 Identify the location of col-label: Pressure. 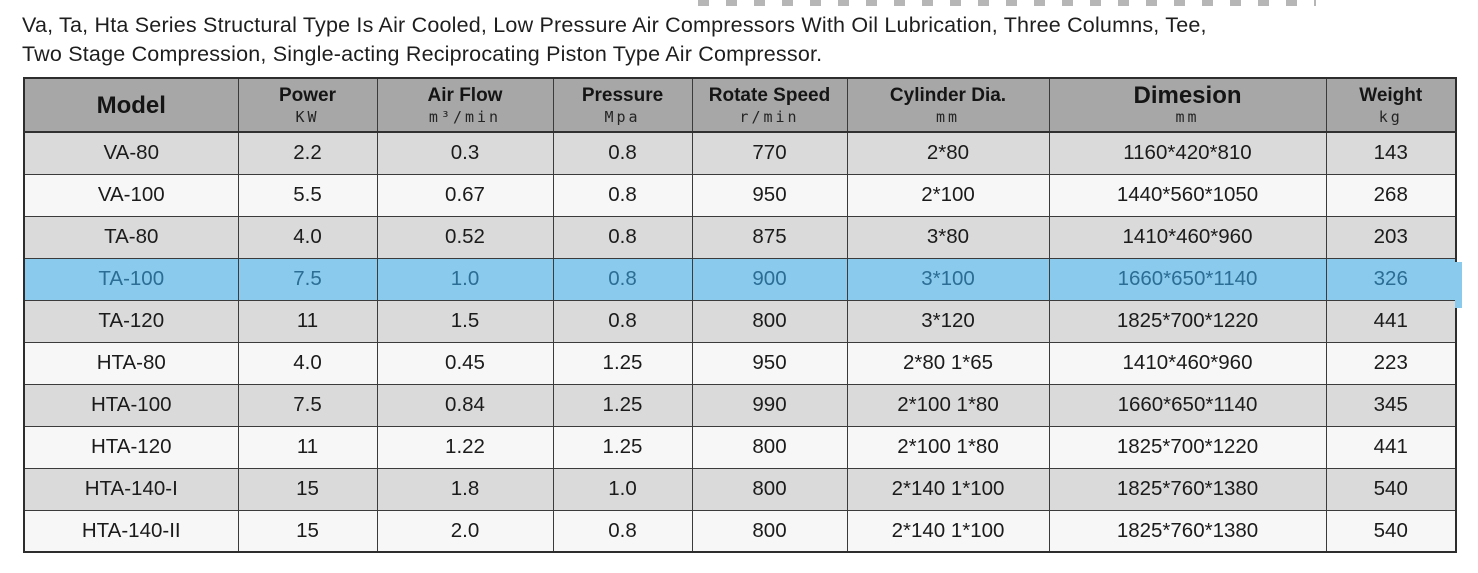
(622, 95).